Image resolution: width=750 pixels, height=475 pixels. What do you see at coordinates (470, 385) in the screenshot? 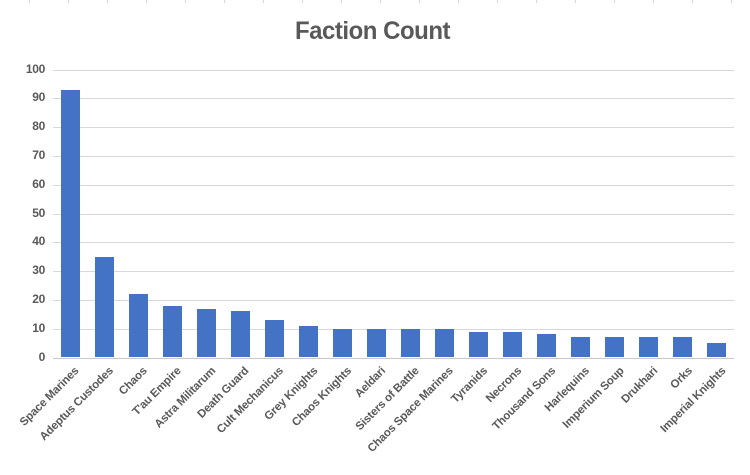
I see `x-axis-category-label: Tyranids` at bounding box center [470, 385].